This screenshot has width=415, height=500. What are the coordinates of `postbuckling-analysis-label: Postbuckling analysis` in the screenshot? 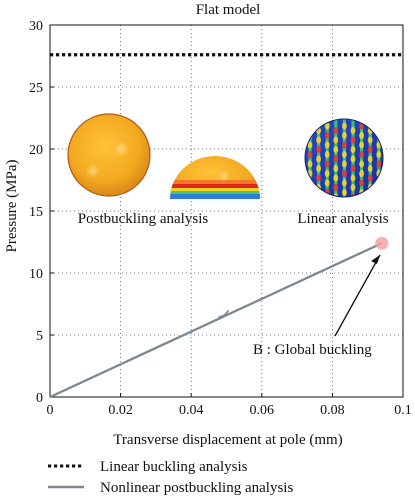 It's located at (143, 219).